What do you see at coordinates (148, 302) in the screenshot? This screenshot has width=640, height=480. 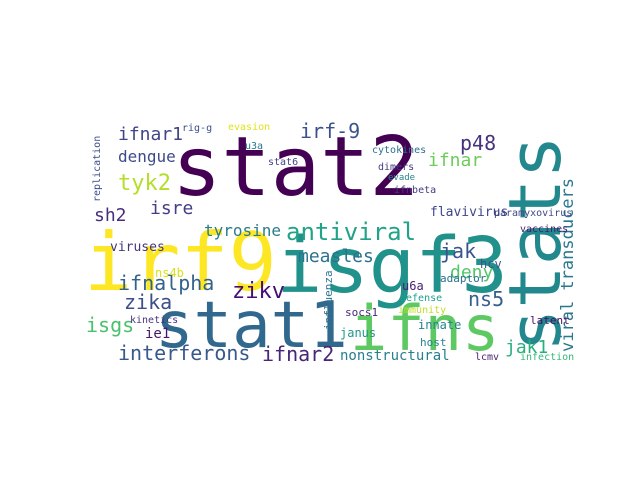 I see `word: zika` at bounding box center [148, 302].